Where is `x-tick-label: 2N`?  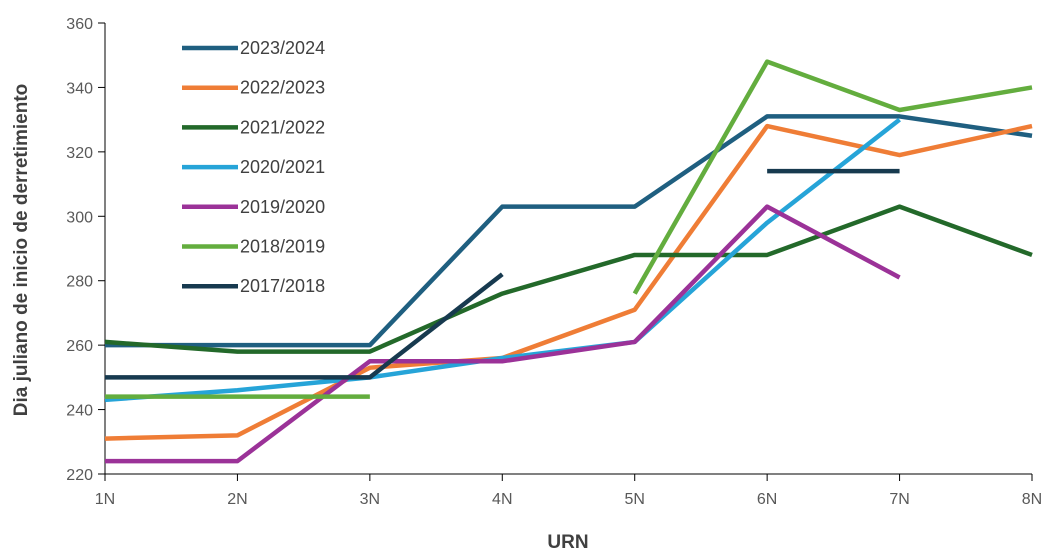
x-tick-label: 2N is located at coordinates (237, 499).